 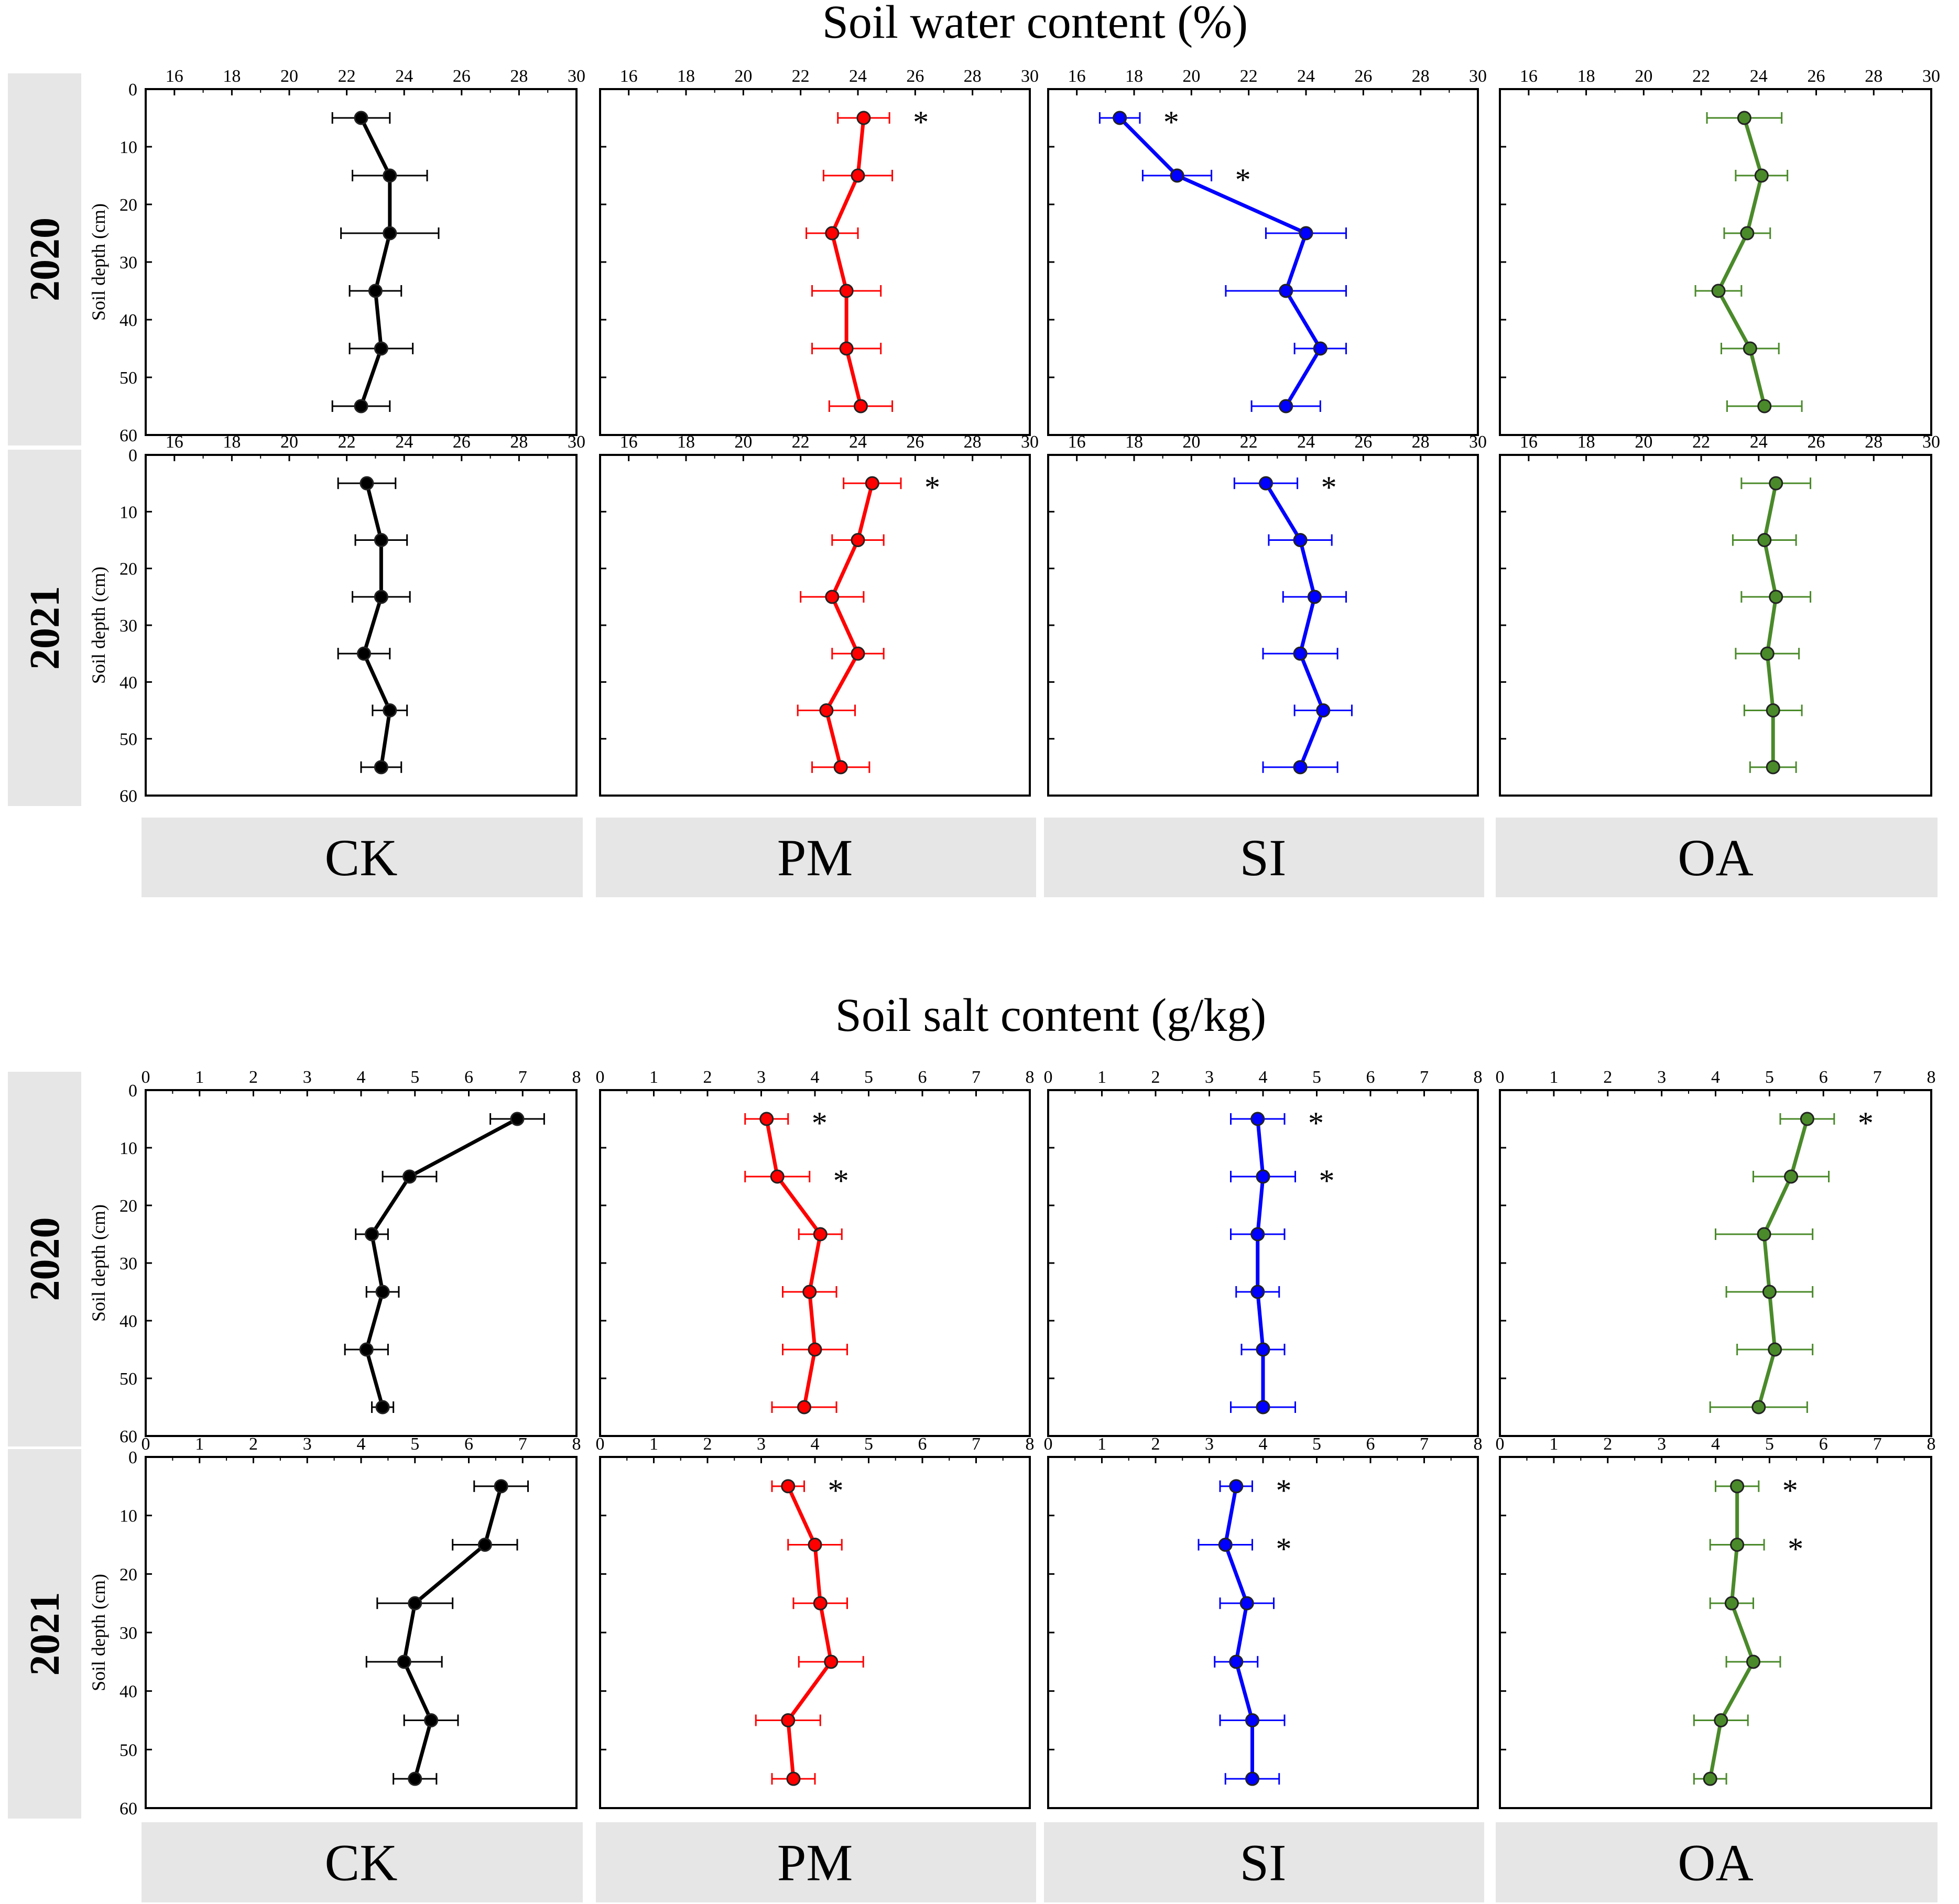 I want to click on panel-oa-2020: 16 18 20 22 24 26 28 30, so click(x=1720, y=251).